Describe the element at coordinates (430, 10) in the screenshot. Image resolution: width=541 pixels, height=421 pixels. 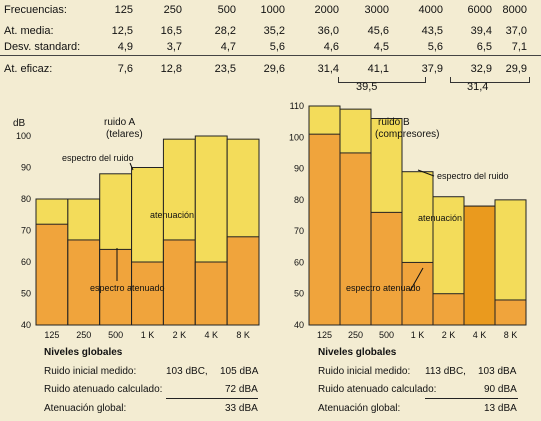
I see `frequency-header-cell: 4000` at that location.